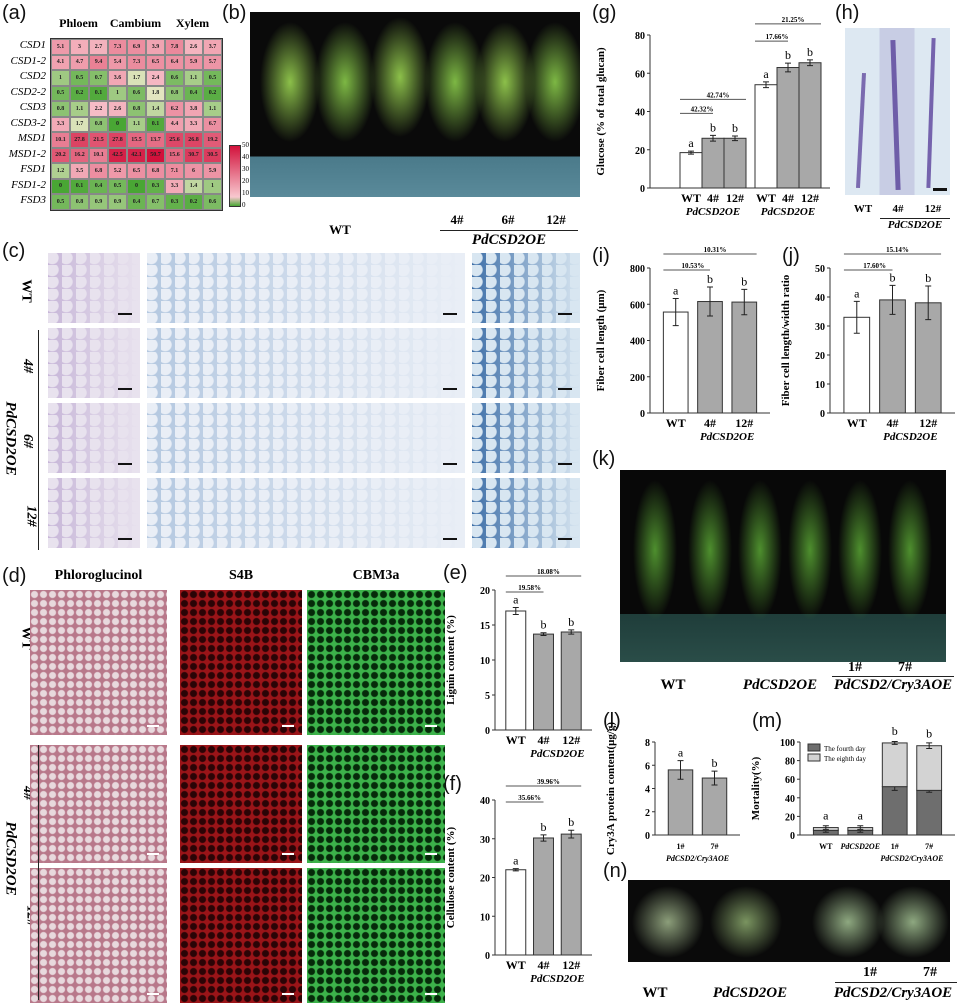 This screenshot has width=960, height=1008. What do you see at coordinates (452, 784) in the screenshot?
I see `panel-label-f: (f)` at bounding box center [452, 784].